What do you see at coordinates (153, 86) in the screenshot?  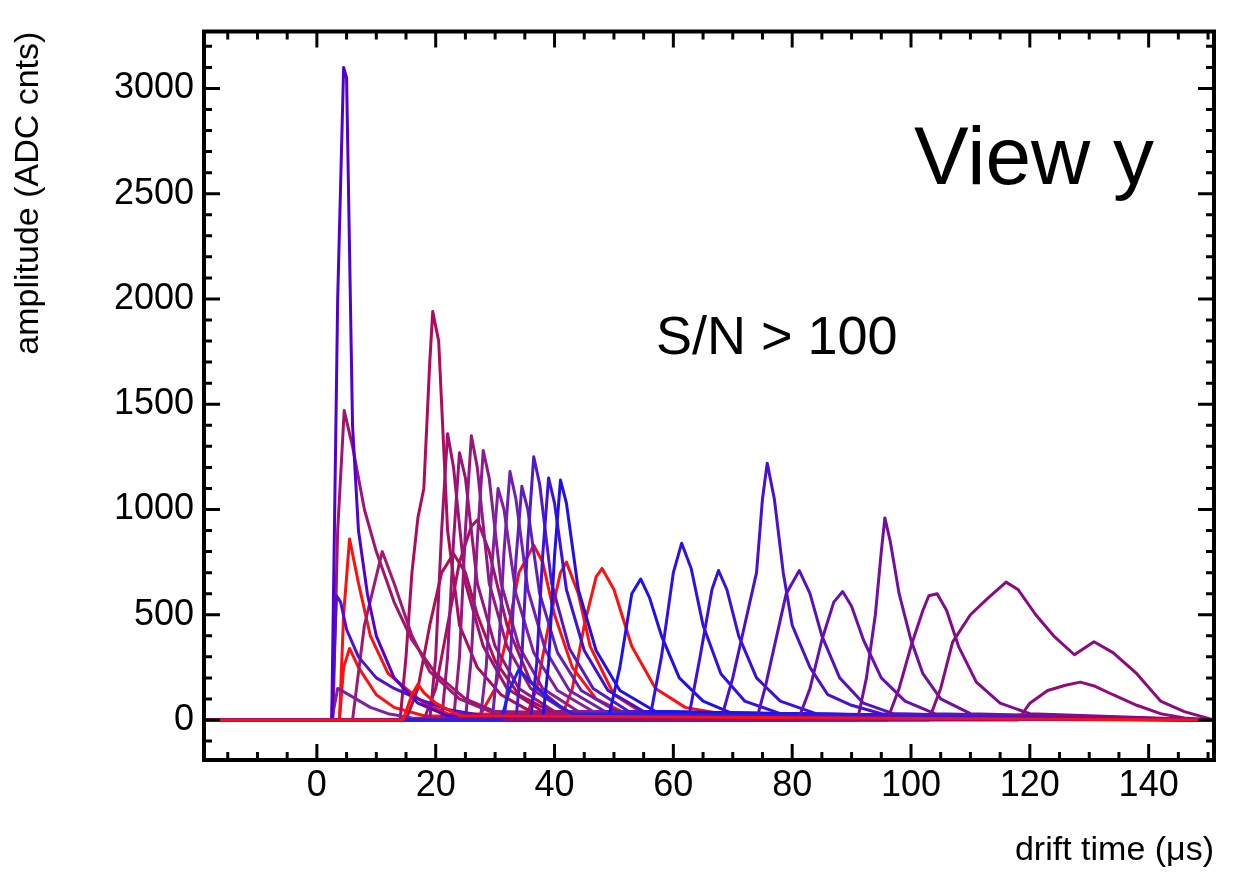 I see `y-tick-label: 3000` at bounding box center [153, 86].